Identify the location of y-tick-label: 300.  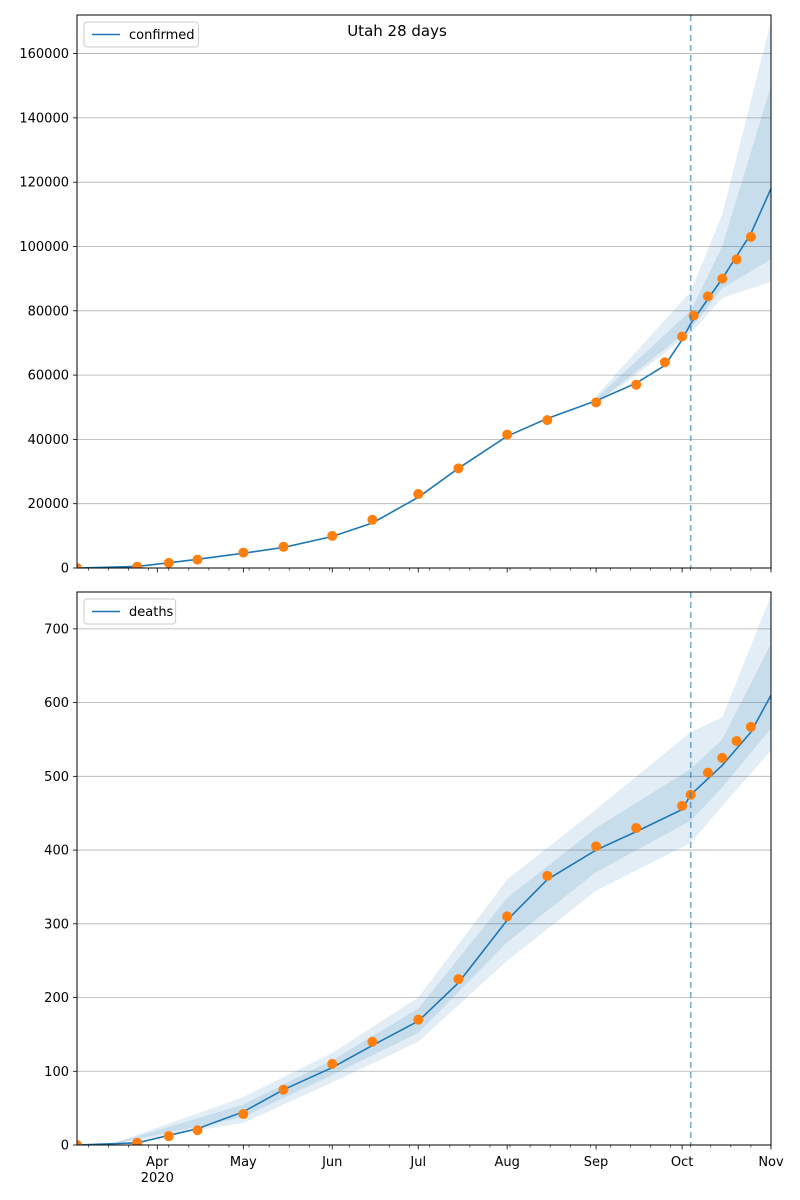
(56, 924).